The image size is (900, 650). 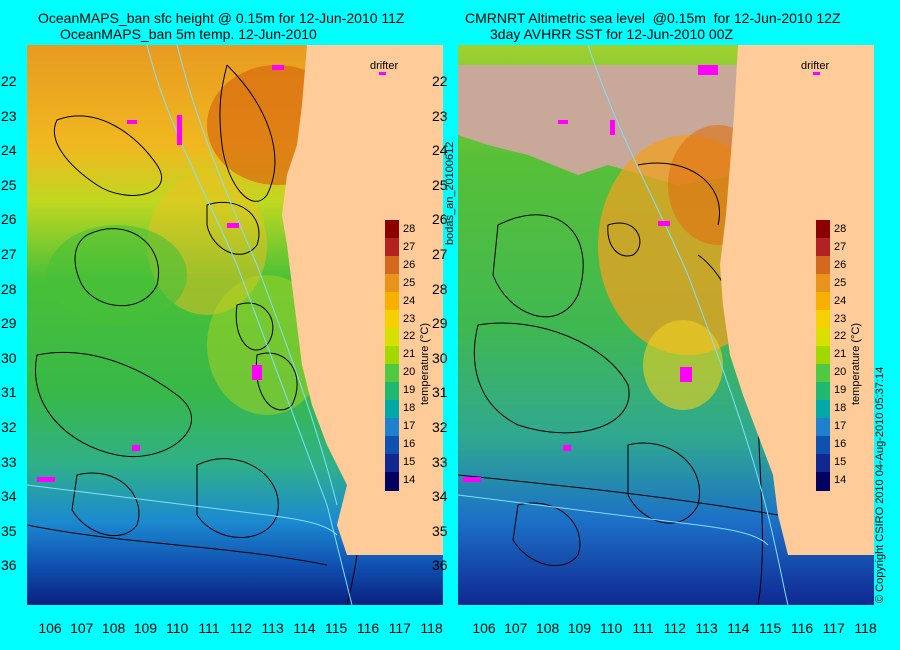 I want to click on lon-tick-label: 112, so click(x=240, y=628).